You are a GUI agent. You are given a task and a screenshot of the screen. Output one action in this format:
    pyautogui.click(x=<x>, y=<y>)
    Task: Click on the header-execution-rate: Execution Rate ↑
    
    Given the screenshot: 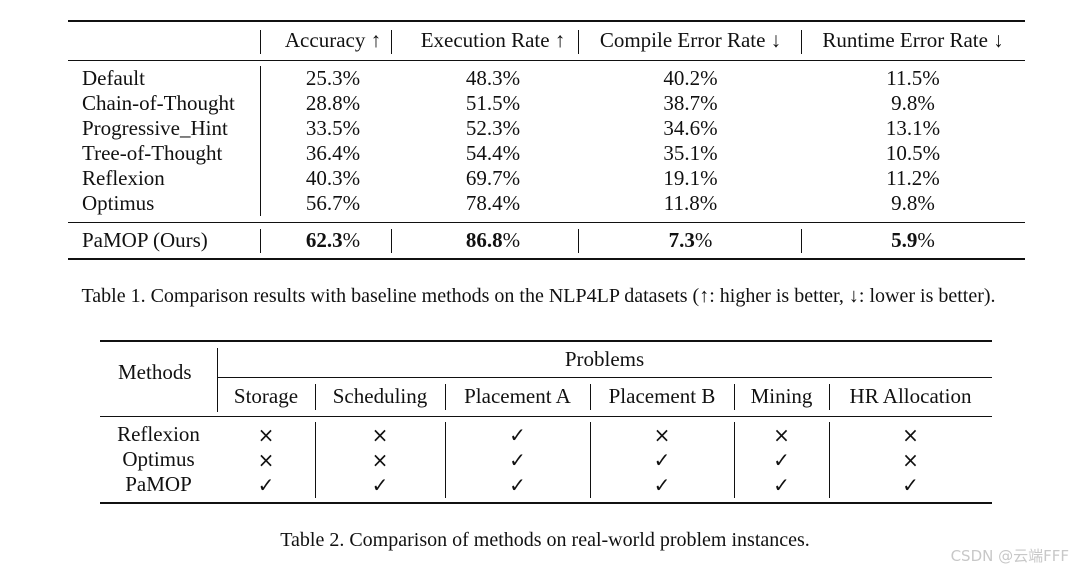 What is the action you would take?
    pyautogui.click(x=493, y=40)
    